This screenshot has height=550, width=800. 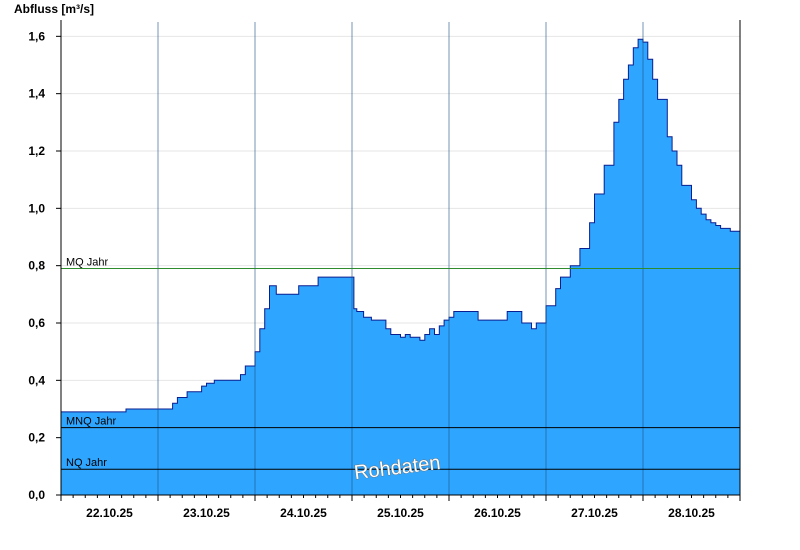 I want to click on x-tick-label-2: 24.10.25, so click(x=303, y=513).